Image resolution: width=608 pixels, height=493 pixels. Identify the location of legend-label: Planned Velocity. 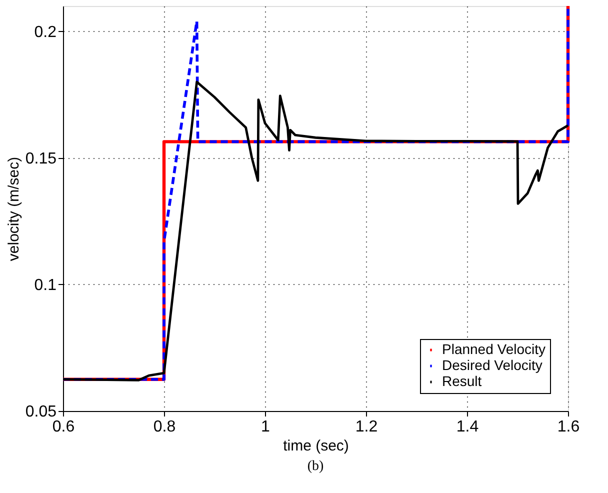
(494, 349).